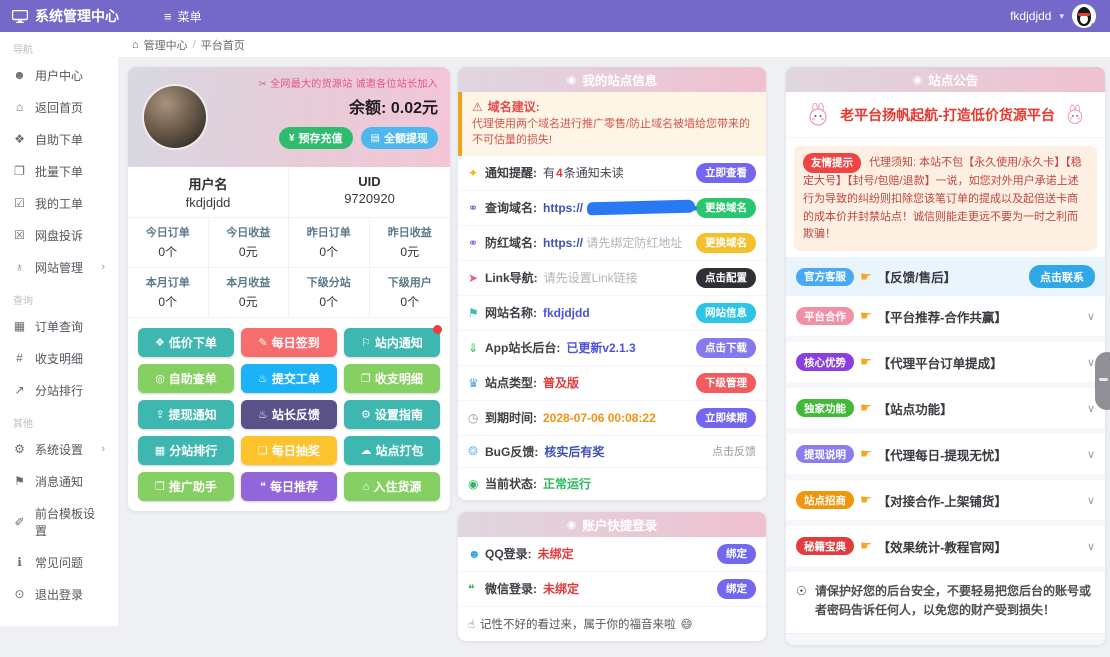 The image size is (1110, 657). What do you see at coordinates (168, 293) in the screenshot?
I see `stat-month-orders: 本月订单 0个` at bounding box center [168, 293].